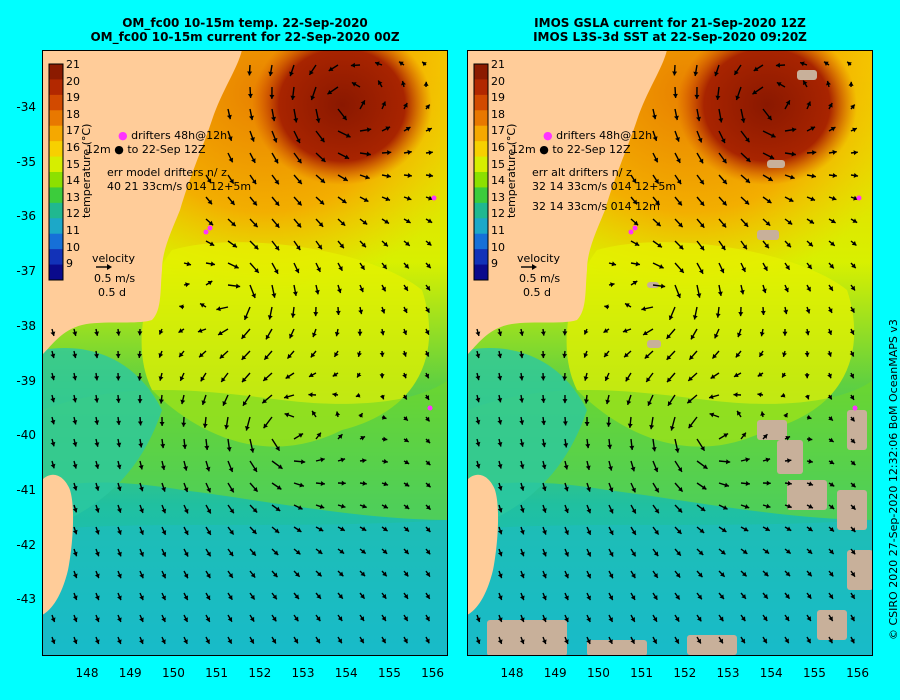 The width and height of the screenshot is (900, 700). I want to click on latitude-label: -36, so click(26, 216).